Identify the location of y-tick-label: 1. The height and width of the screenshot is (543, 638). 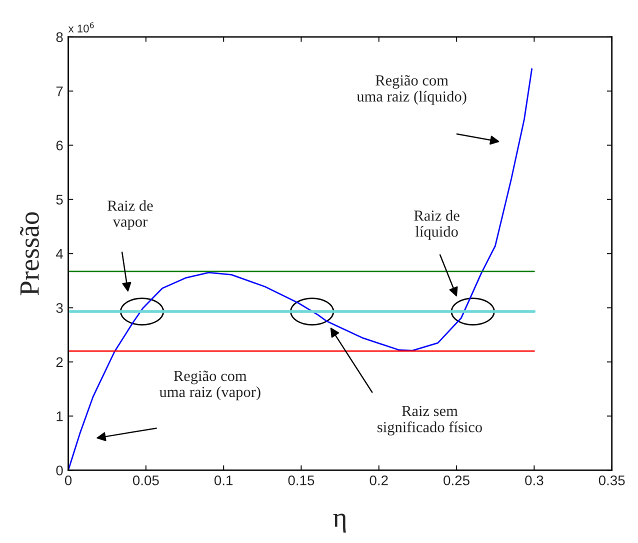
(59, 417).